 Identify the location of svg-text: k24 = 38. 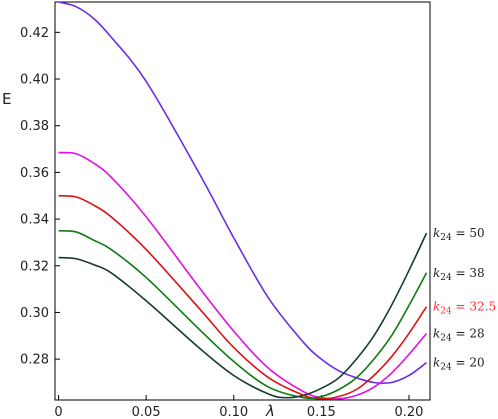
(459, 274).